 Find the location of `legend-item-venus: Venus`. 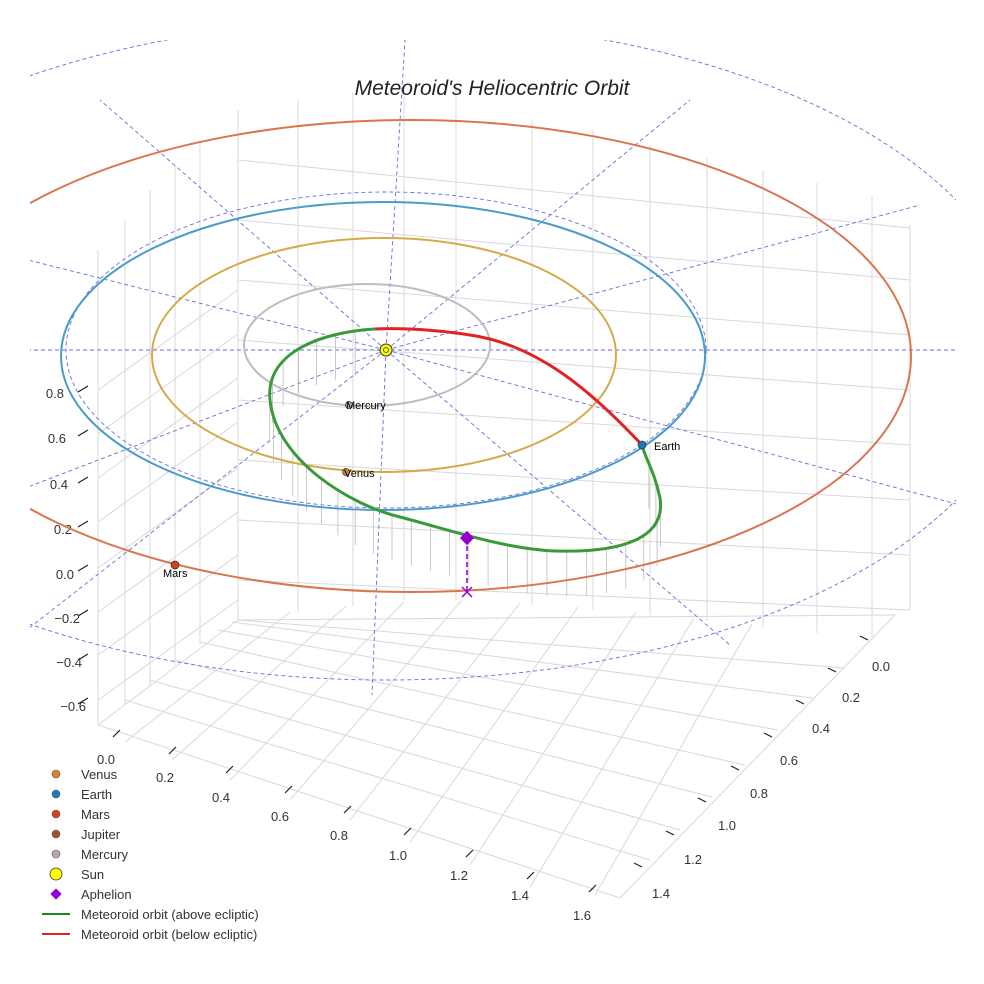

legend-item-venus: Venus is located at coordinates (84, 774).